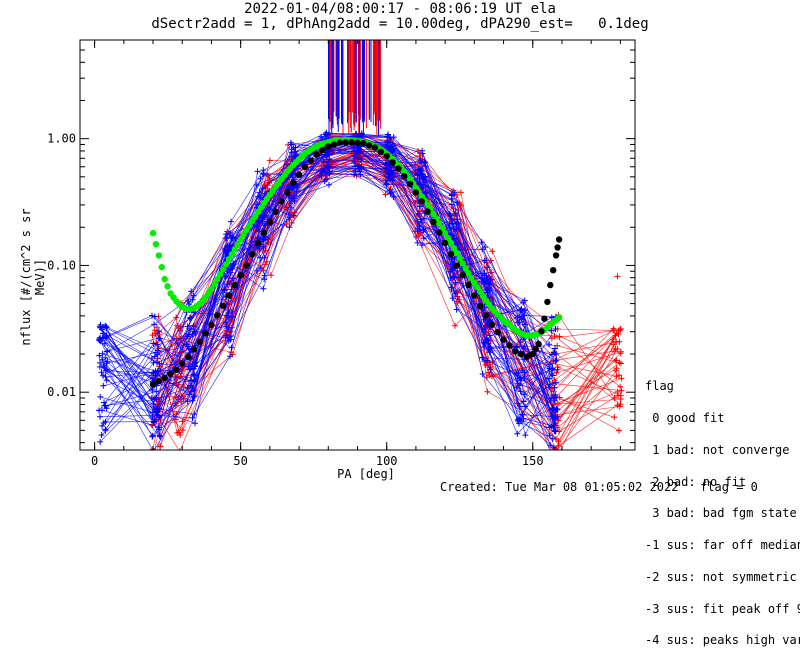 The image size is (800, 657). Describe the element at coordinates (61, 392) in the screenshot. I see `y-tick-label: 0.01` at that location.